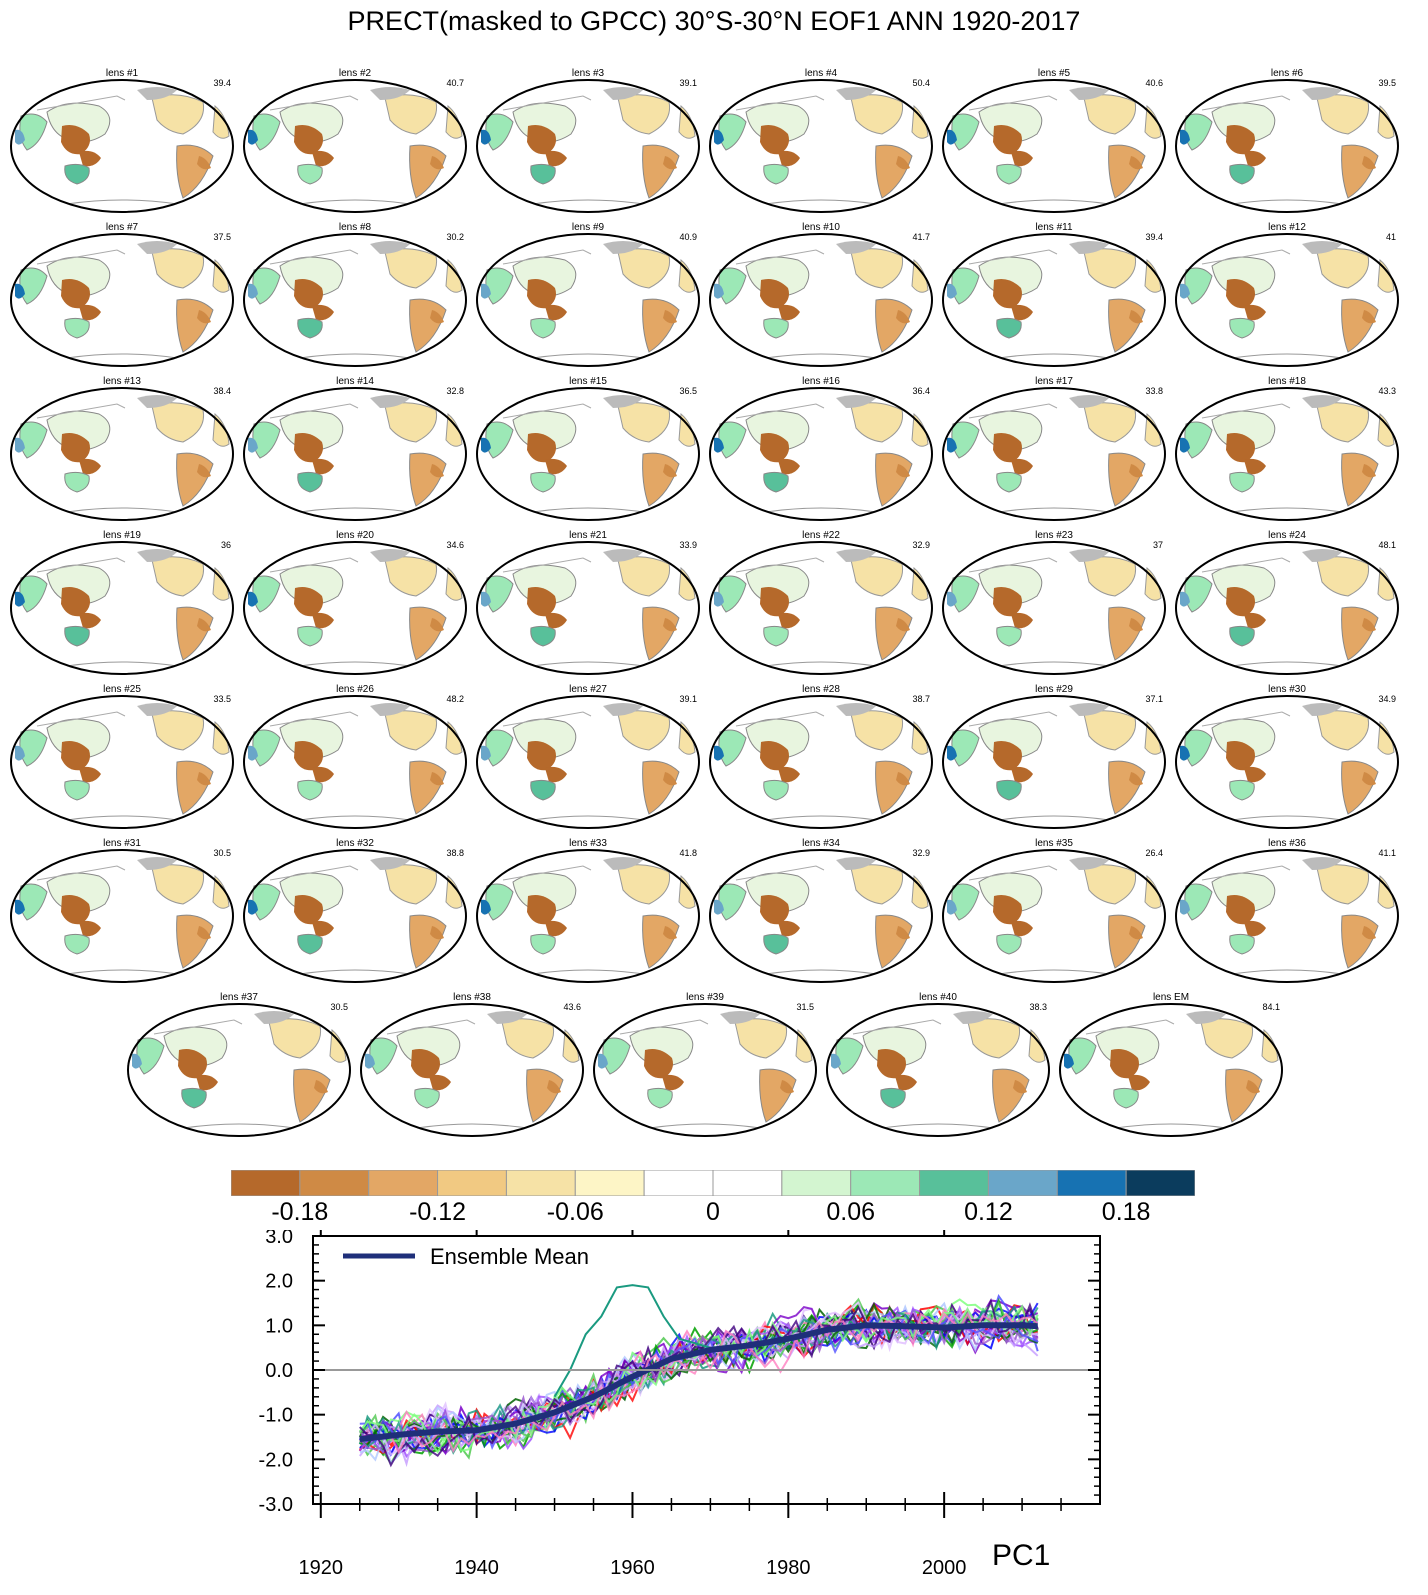 This screenshot has width=1428, height=1595. Describe the element at coordinates (575, 1212) in the screenshot. I see `colorbar-tick-label: -0.06` at that location.